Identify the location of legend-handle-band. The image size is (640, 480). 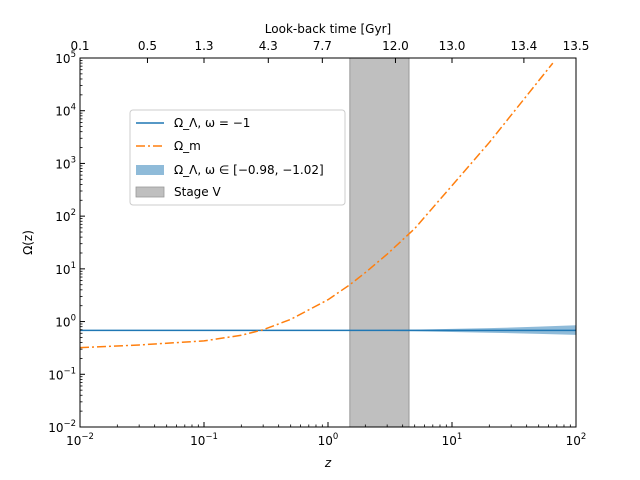
(150, 170).